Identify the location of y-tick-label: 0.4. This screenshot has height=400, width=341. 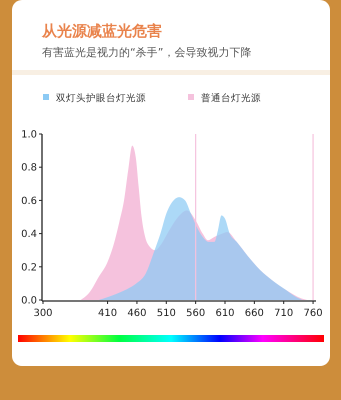
(29, 234).